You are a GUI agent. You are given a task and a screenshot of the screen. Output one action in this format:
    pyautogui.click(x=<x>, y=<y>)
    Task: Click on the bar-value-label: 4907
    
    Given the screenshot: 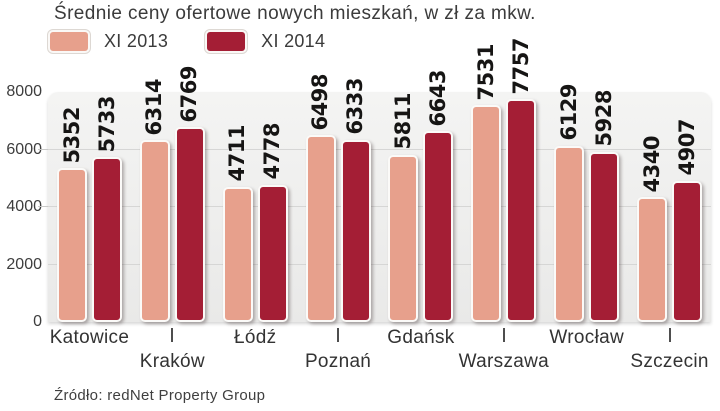 What is the action you would take?
    pyautogui.click(x=686, y=147)
    